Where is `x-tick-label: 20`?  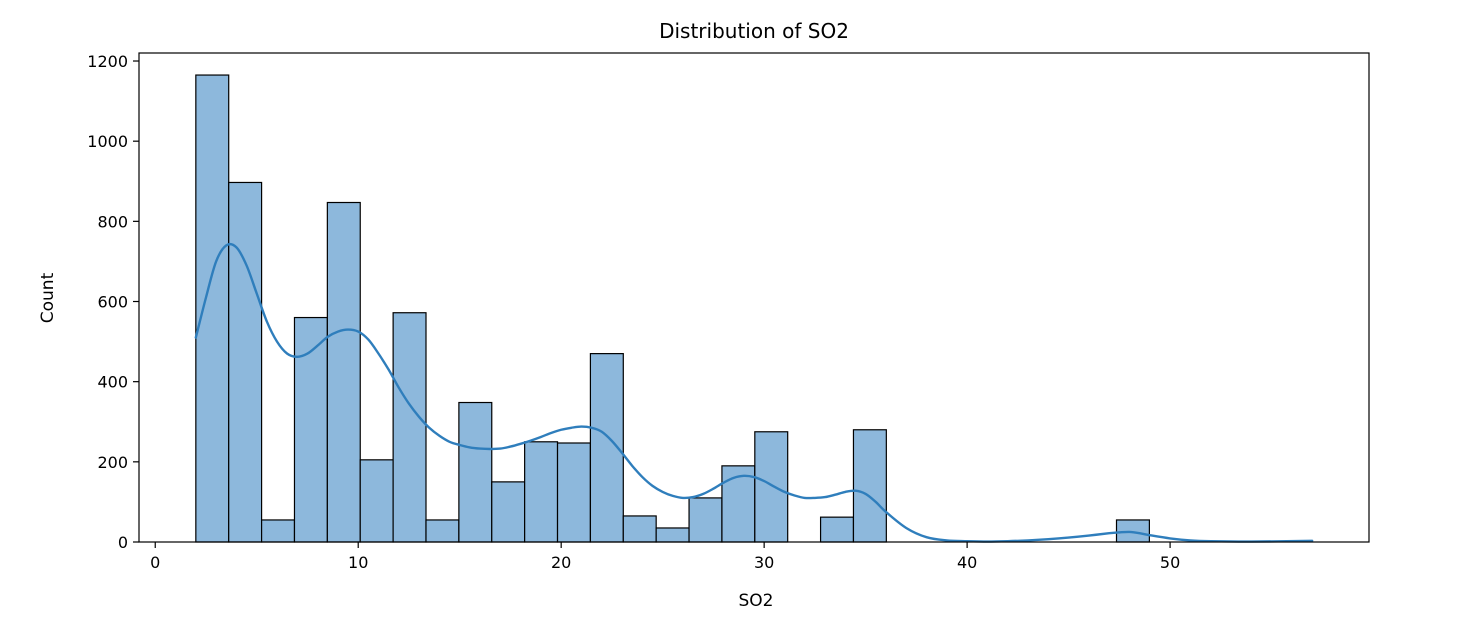
x-tick-label: 20 is located at coordinates (561, 562).